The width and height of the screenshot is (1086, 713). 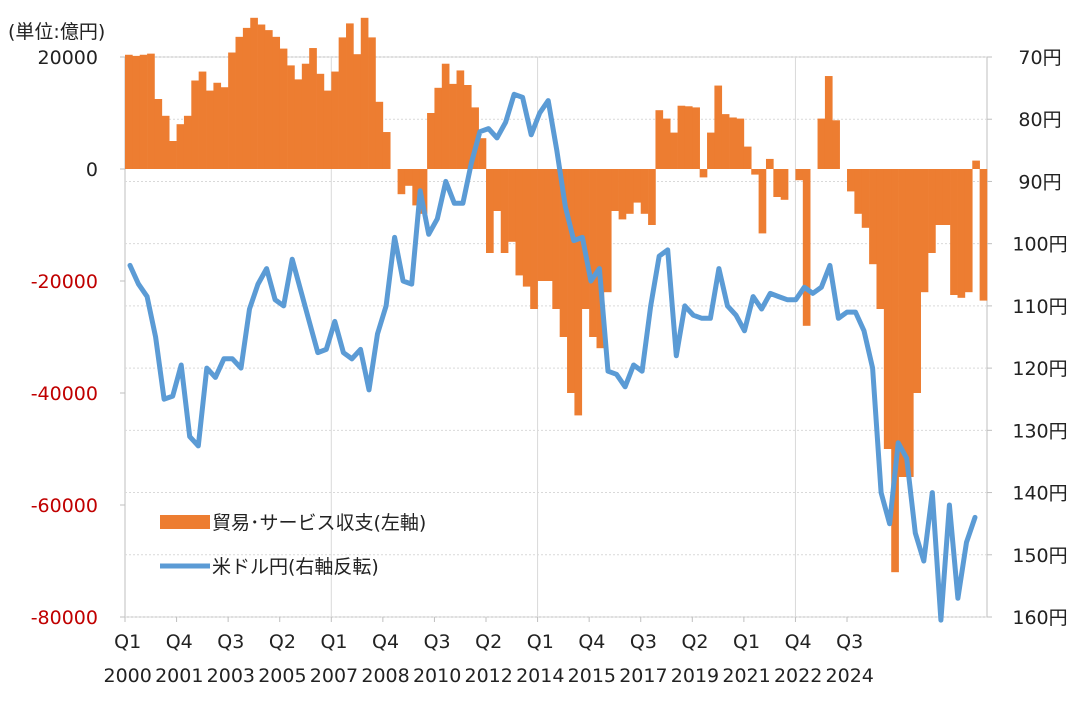 What do you see at coordinates (78, 338) in the screenshot?
I see `left-axis: 20000 0 -20000 -40000 -60000 -80000` at bounding box center [78, 338].